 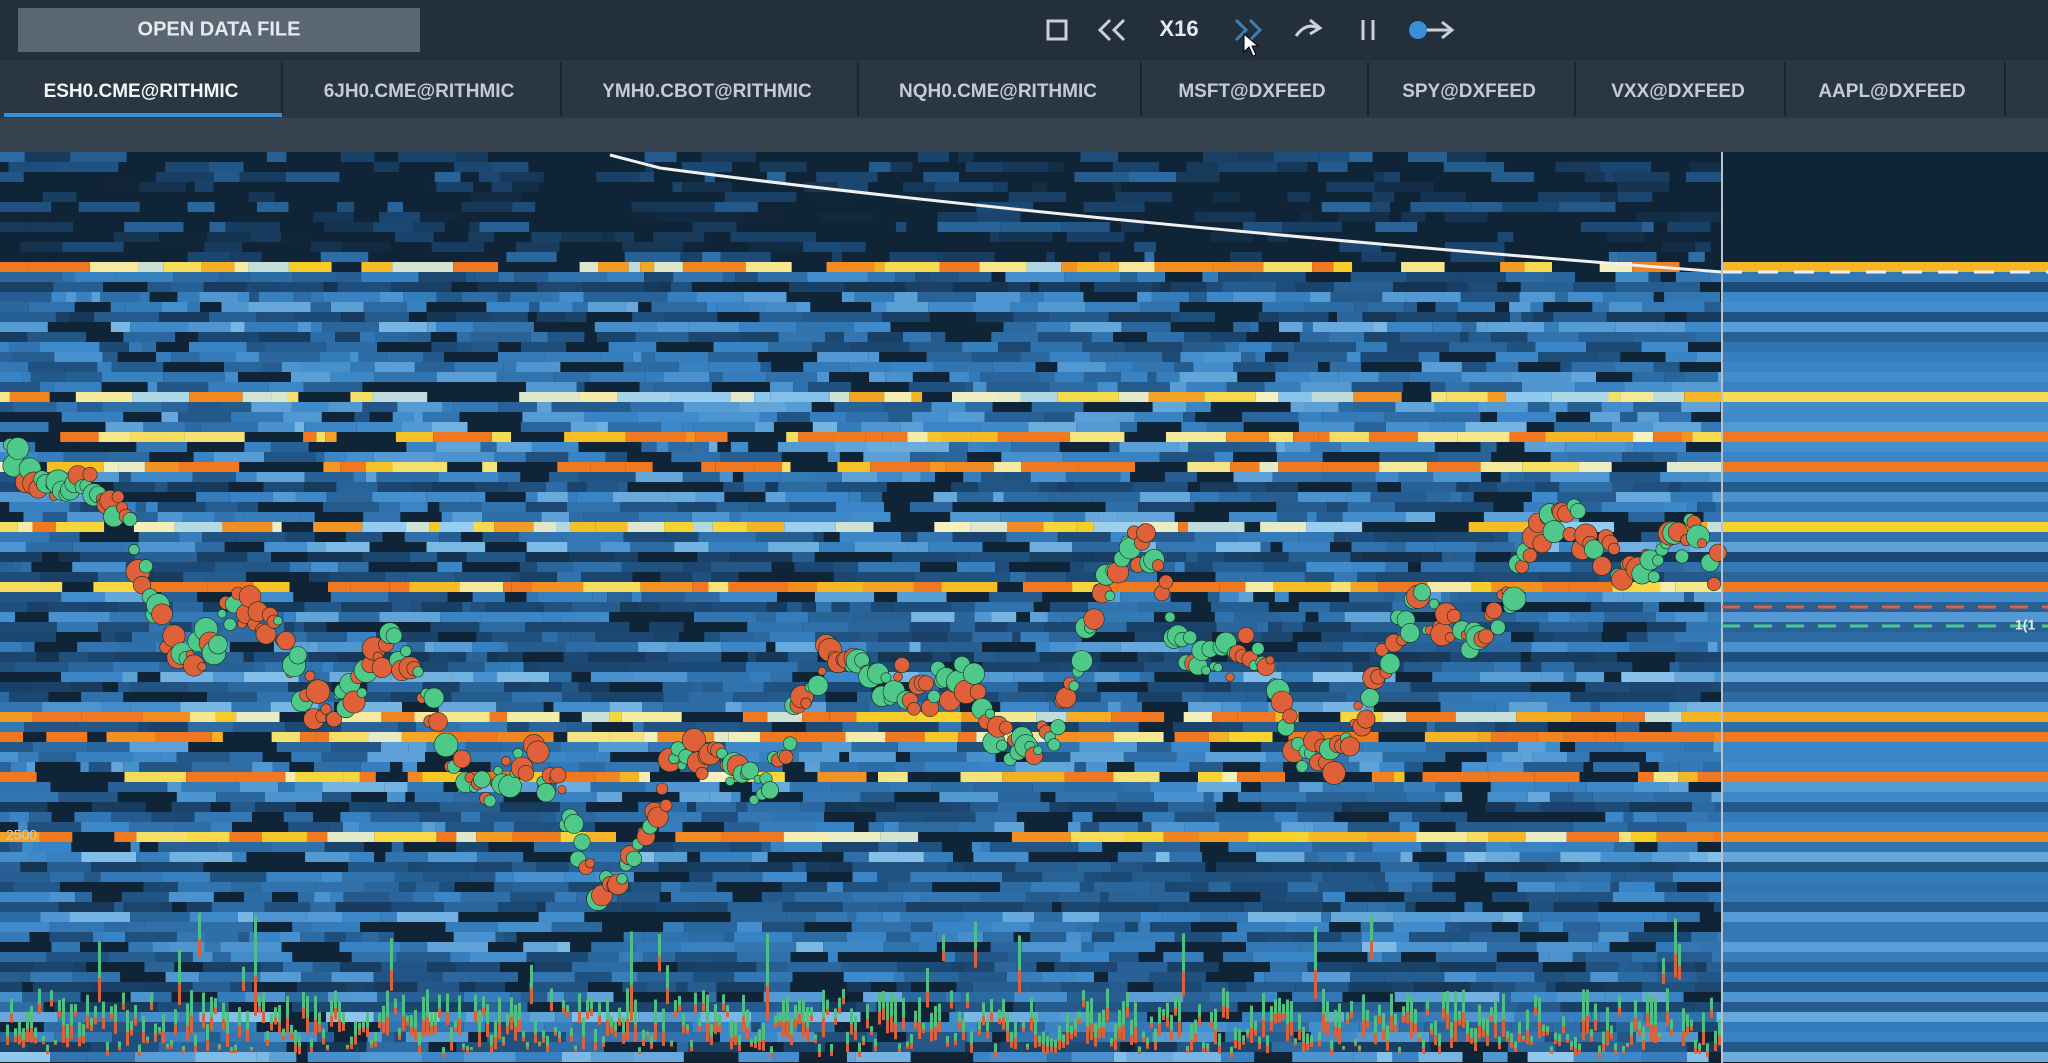 I want to click on tab-label: NQH0.CME@RITHMIC, so click(x=998, y=91).